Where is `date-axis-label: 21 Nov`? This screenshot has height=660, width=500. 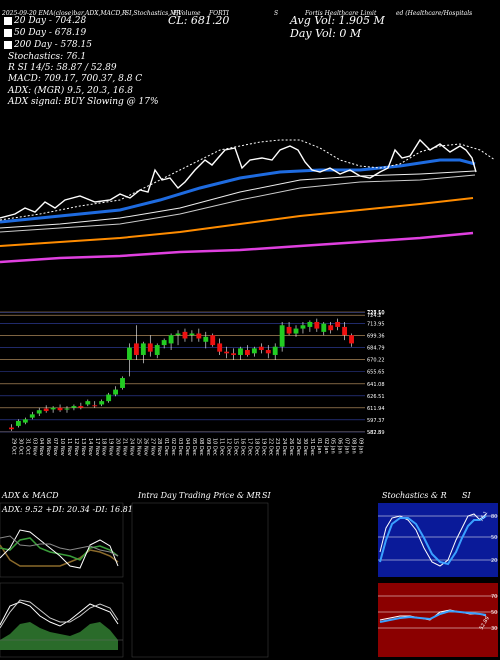
date-axis-label: 21 Nov is located at coordinates (125, 447).